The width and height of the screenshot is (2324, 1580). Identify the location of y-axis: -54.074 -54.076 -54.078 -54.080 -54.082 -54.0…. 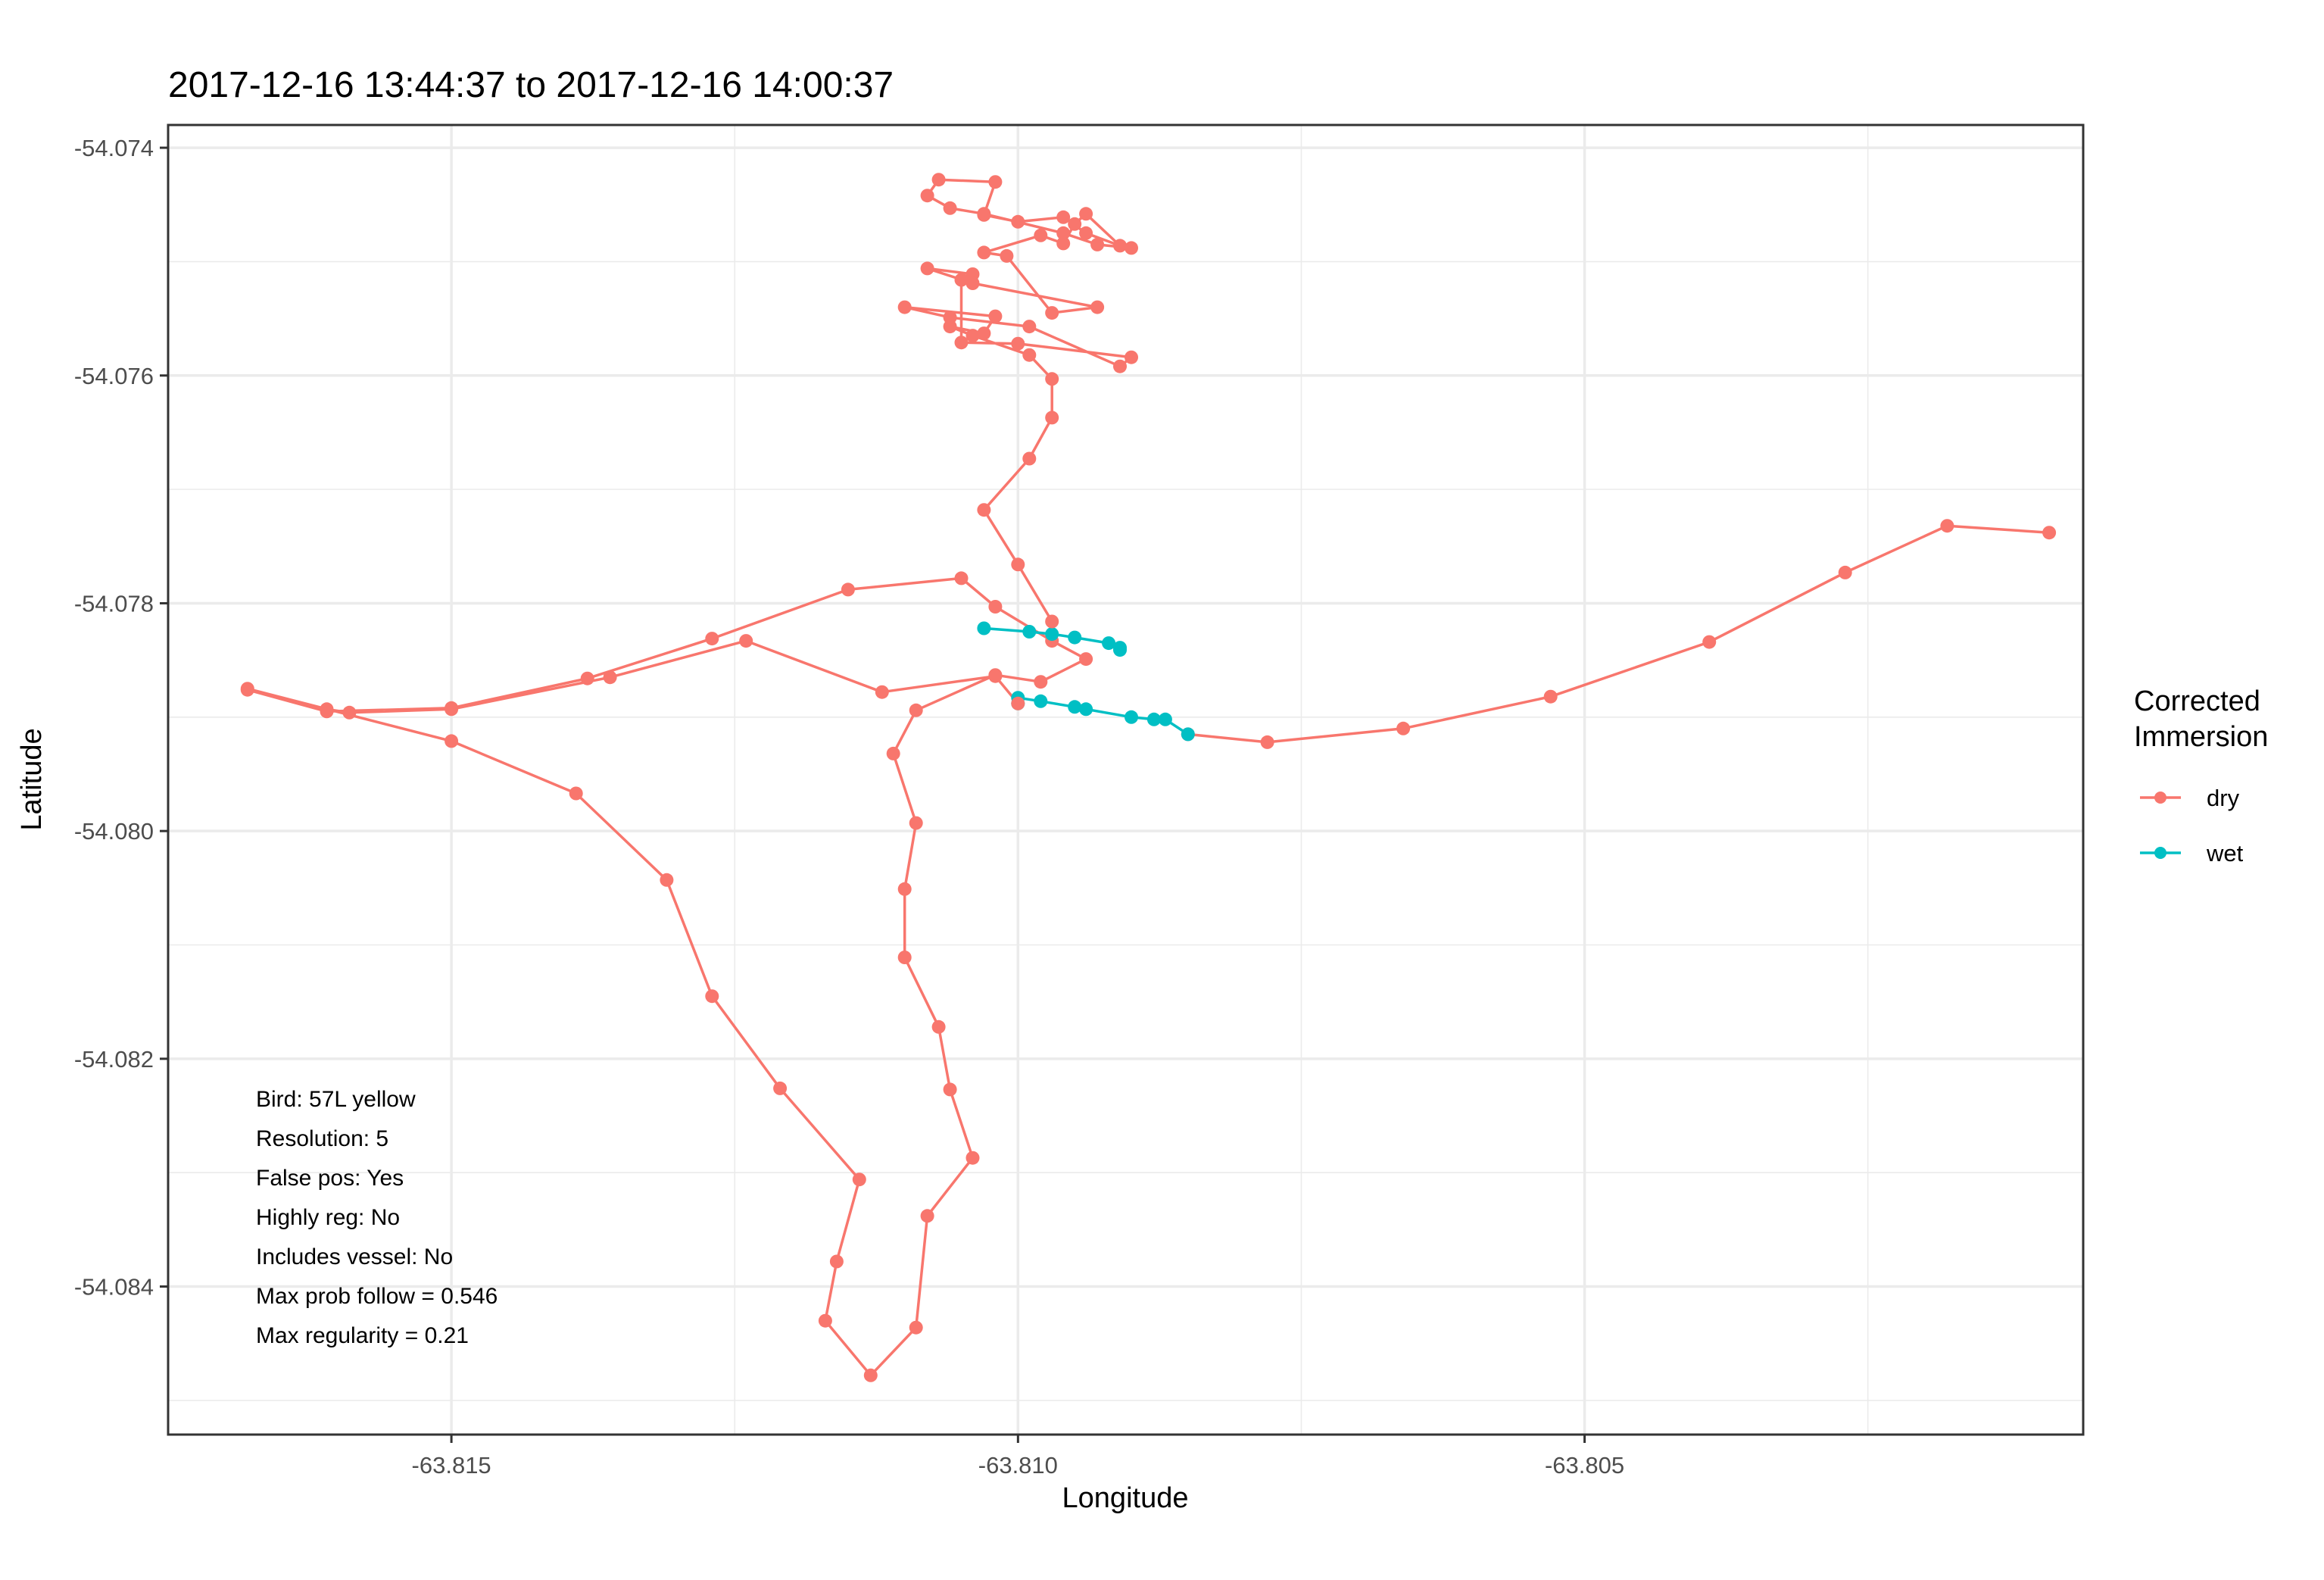
(121, 718).